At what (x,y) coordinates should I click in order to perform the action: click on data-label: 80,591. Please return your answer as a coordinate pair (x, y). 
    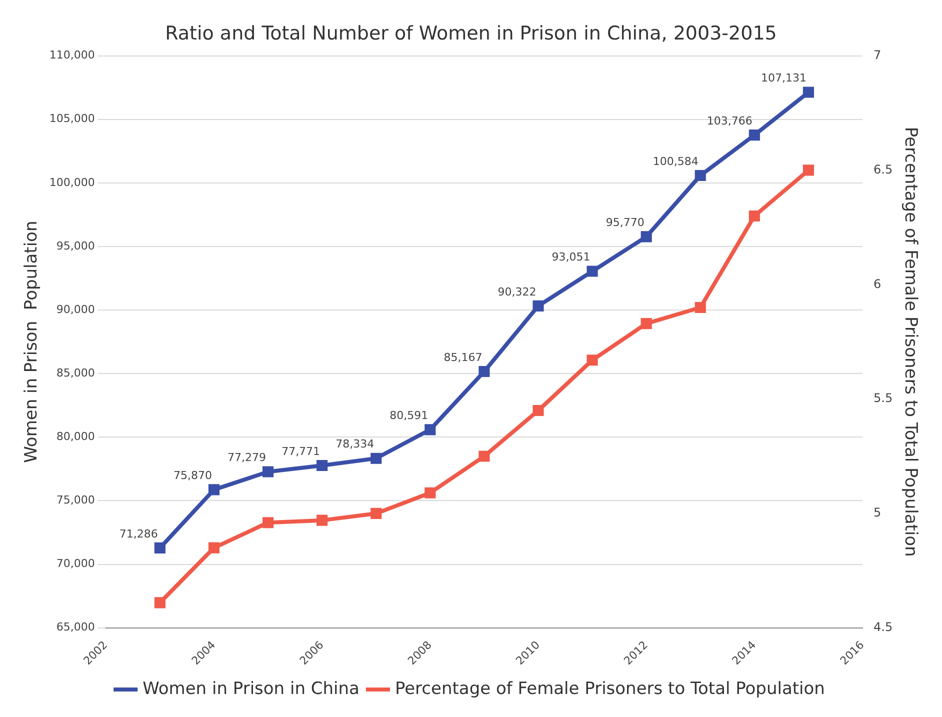
    Looking at the image, I should click on (409, 415).